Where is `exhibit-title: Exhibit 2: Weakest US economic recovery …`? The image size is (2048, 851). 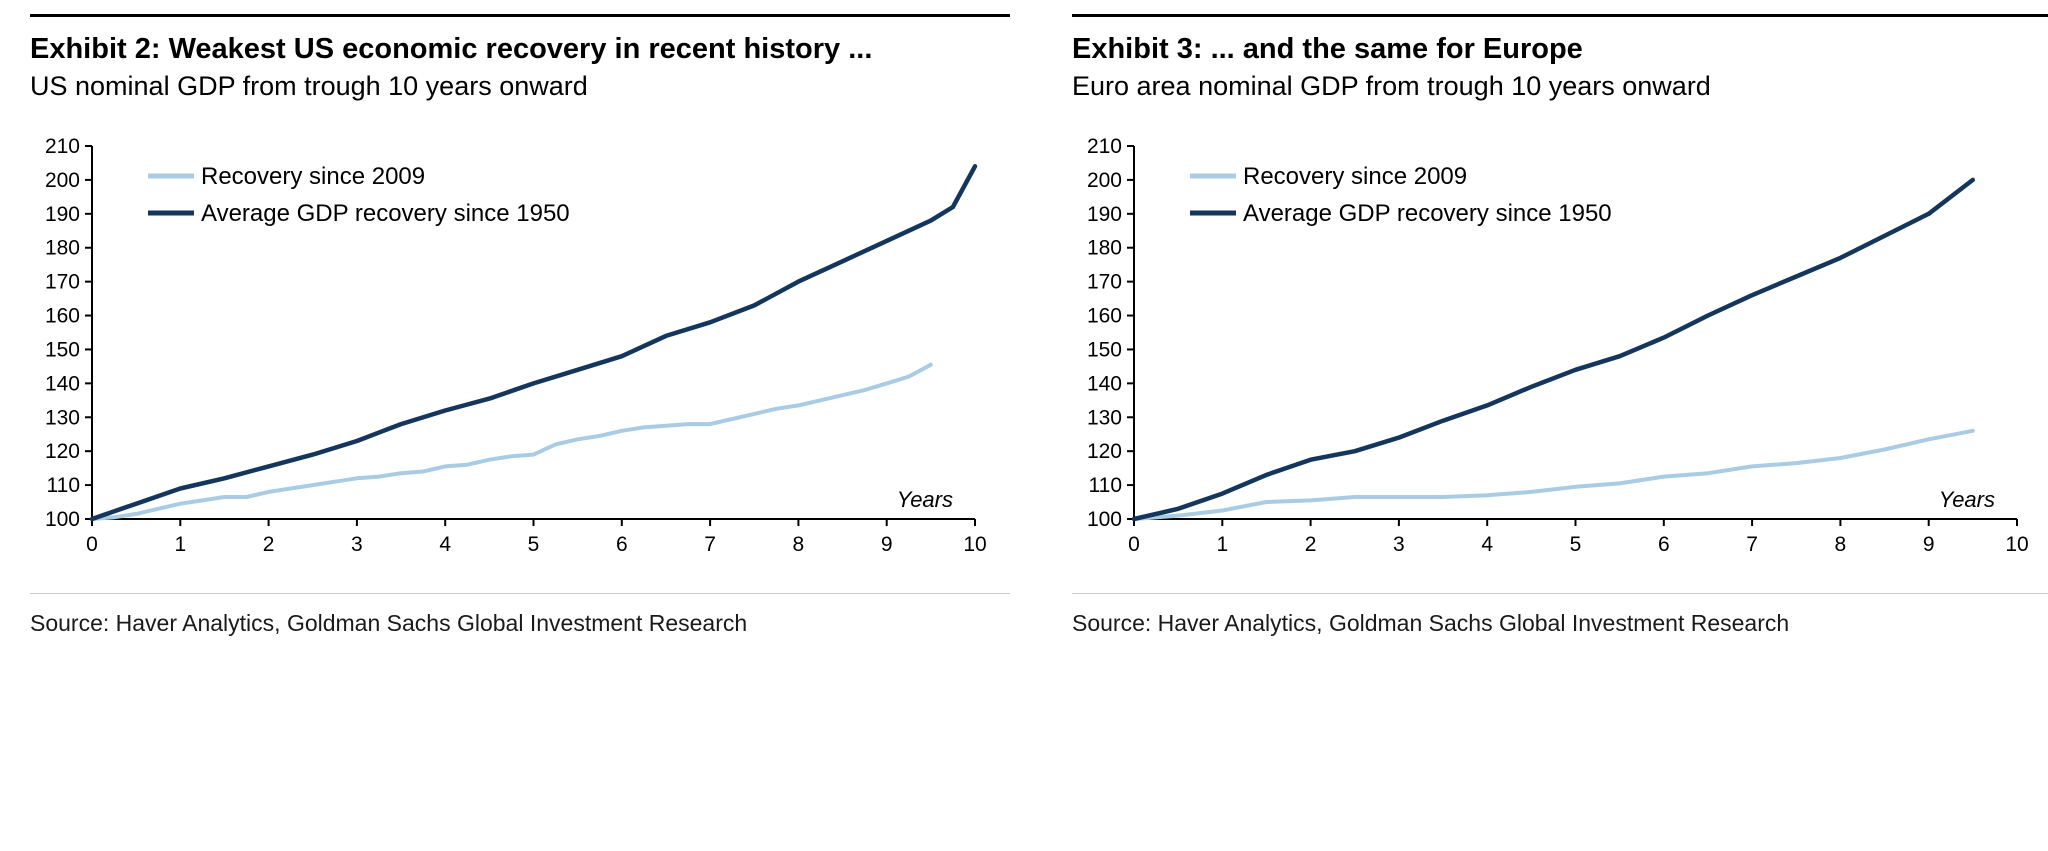 exhibit-title: Exhibit 2: Weakest US economic recovery … is located at coordinates (451, 49).